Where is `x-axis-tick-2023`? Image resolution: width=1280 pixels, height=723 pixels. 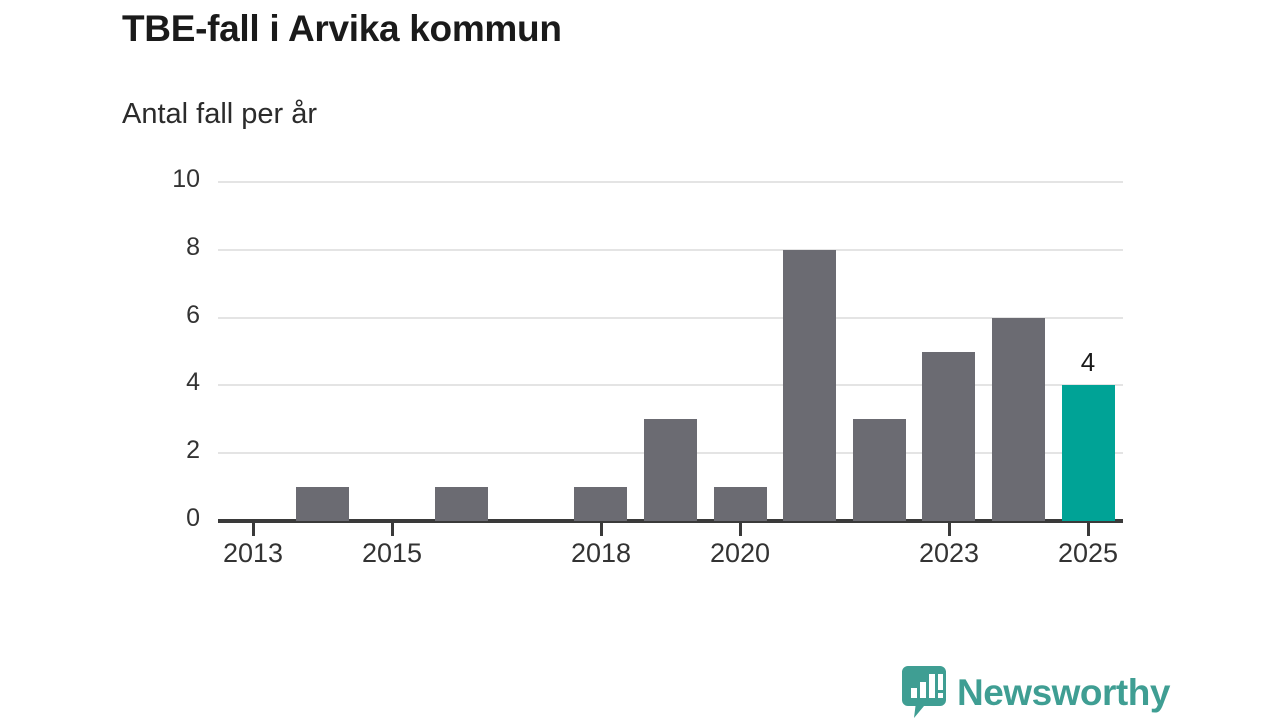
x-axis-tick-2023 is located at coordinates (949, 529).